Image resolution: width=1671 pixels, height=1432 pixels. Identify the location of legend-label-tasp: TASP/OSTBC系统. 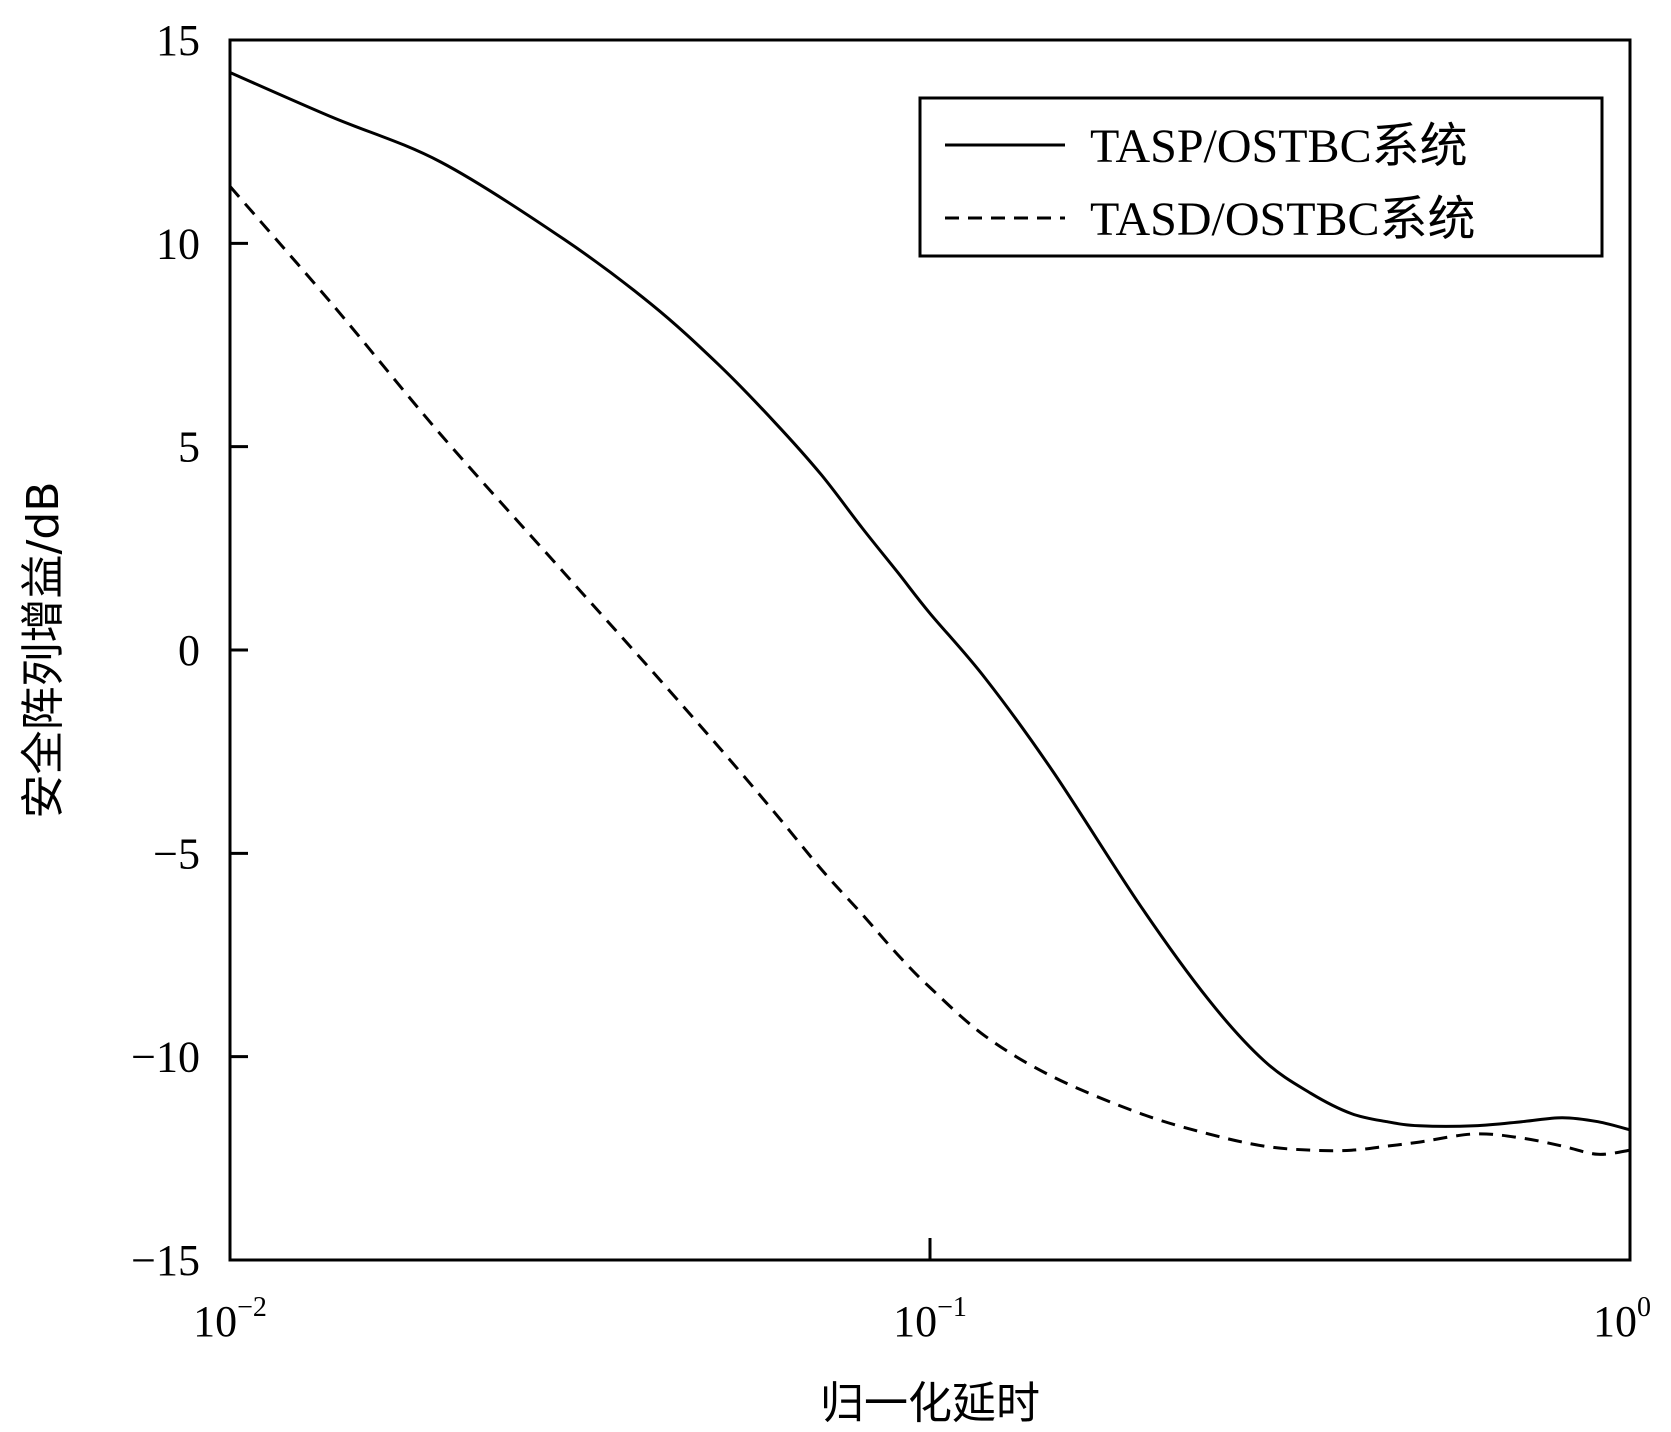
(1279, 146).